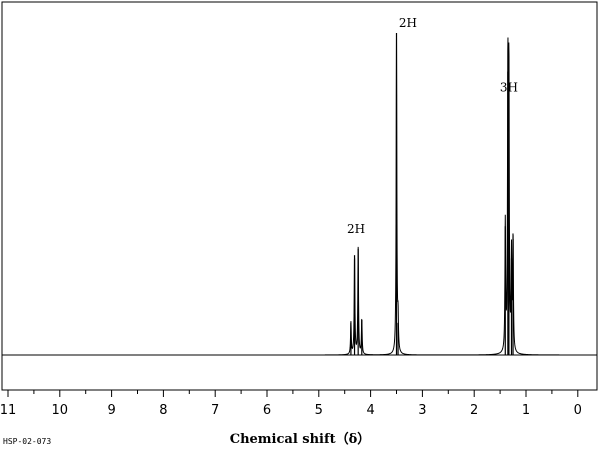 This screenshot has height=456, width=600. What do you see at coordinates (370, 410) in the screenshot?
I see `x-tick-label-4: 4` at bounding box center [370, 410].